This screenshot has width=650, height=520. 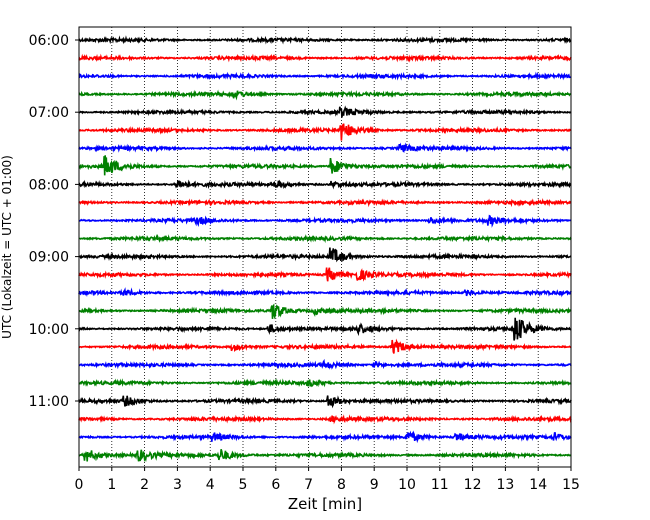 What do you see at coordinates (325, 437) in the screenshot?
I see `trace-11:30` at bounding box center [325, 437].